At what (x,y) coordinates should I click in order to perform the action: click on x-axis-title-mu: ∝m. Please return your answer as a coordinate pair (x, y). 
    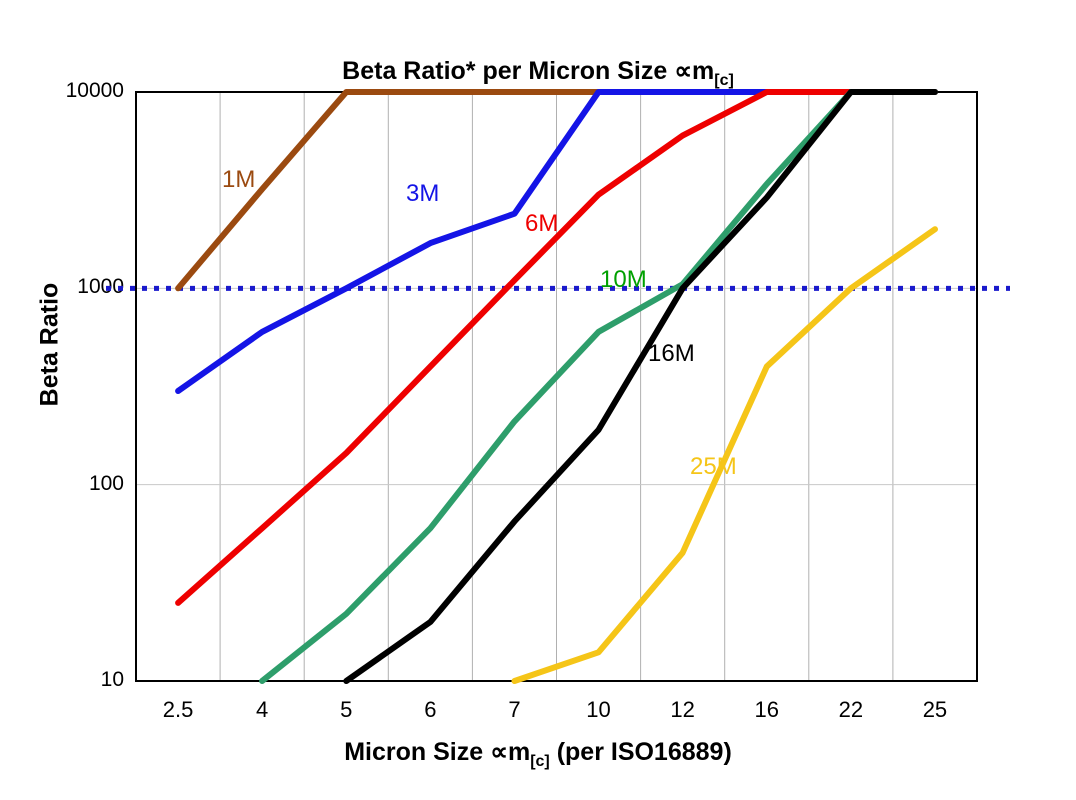
    Looking at the image, I should click on (510, 752).